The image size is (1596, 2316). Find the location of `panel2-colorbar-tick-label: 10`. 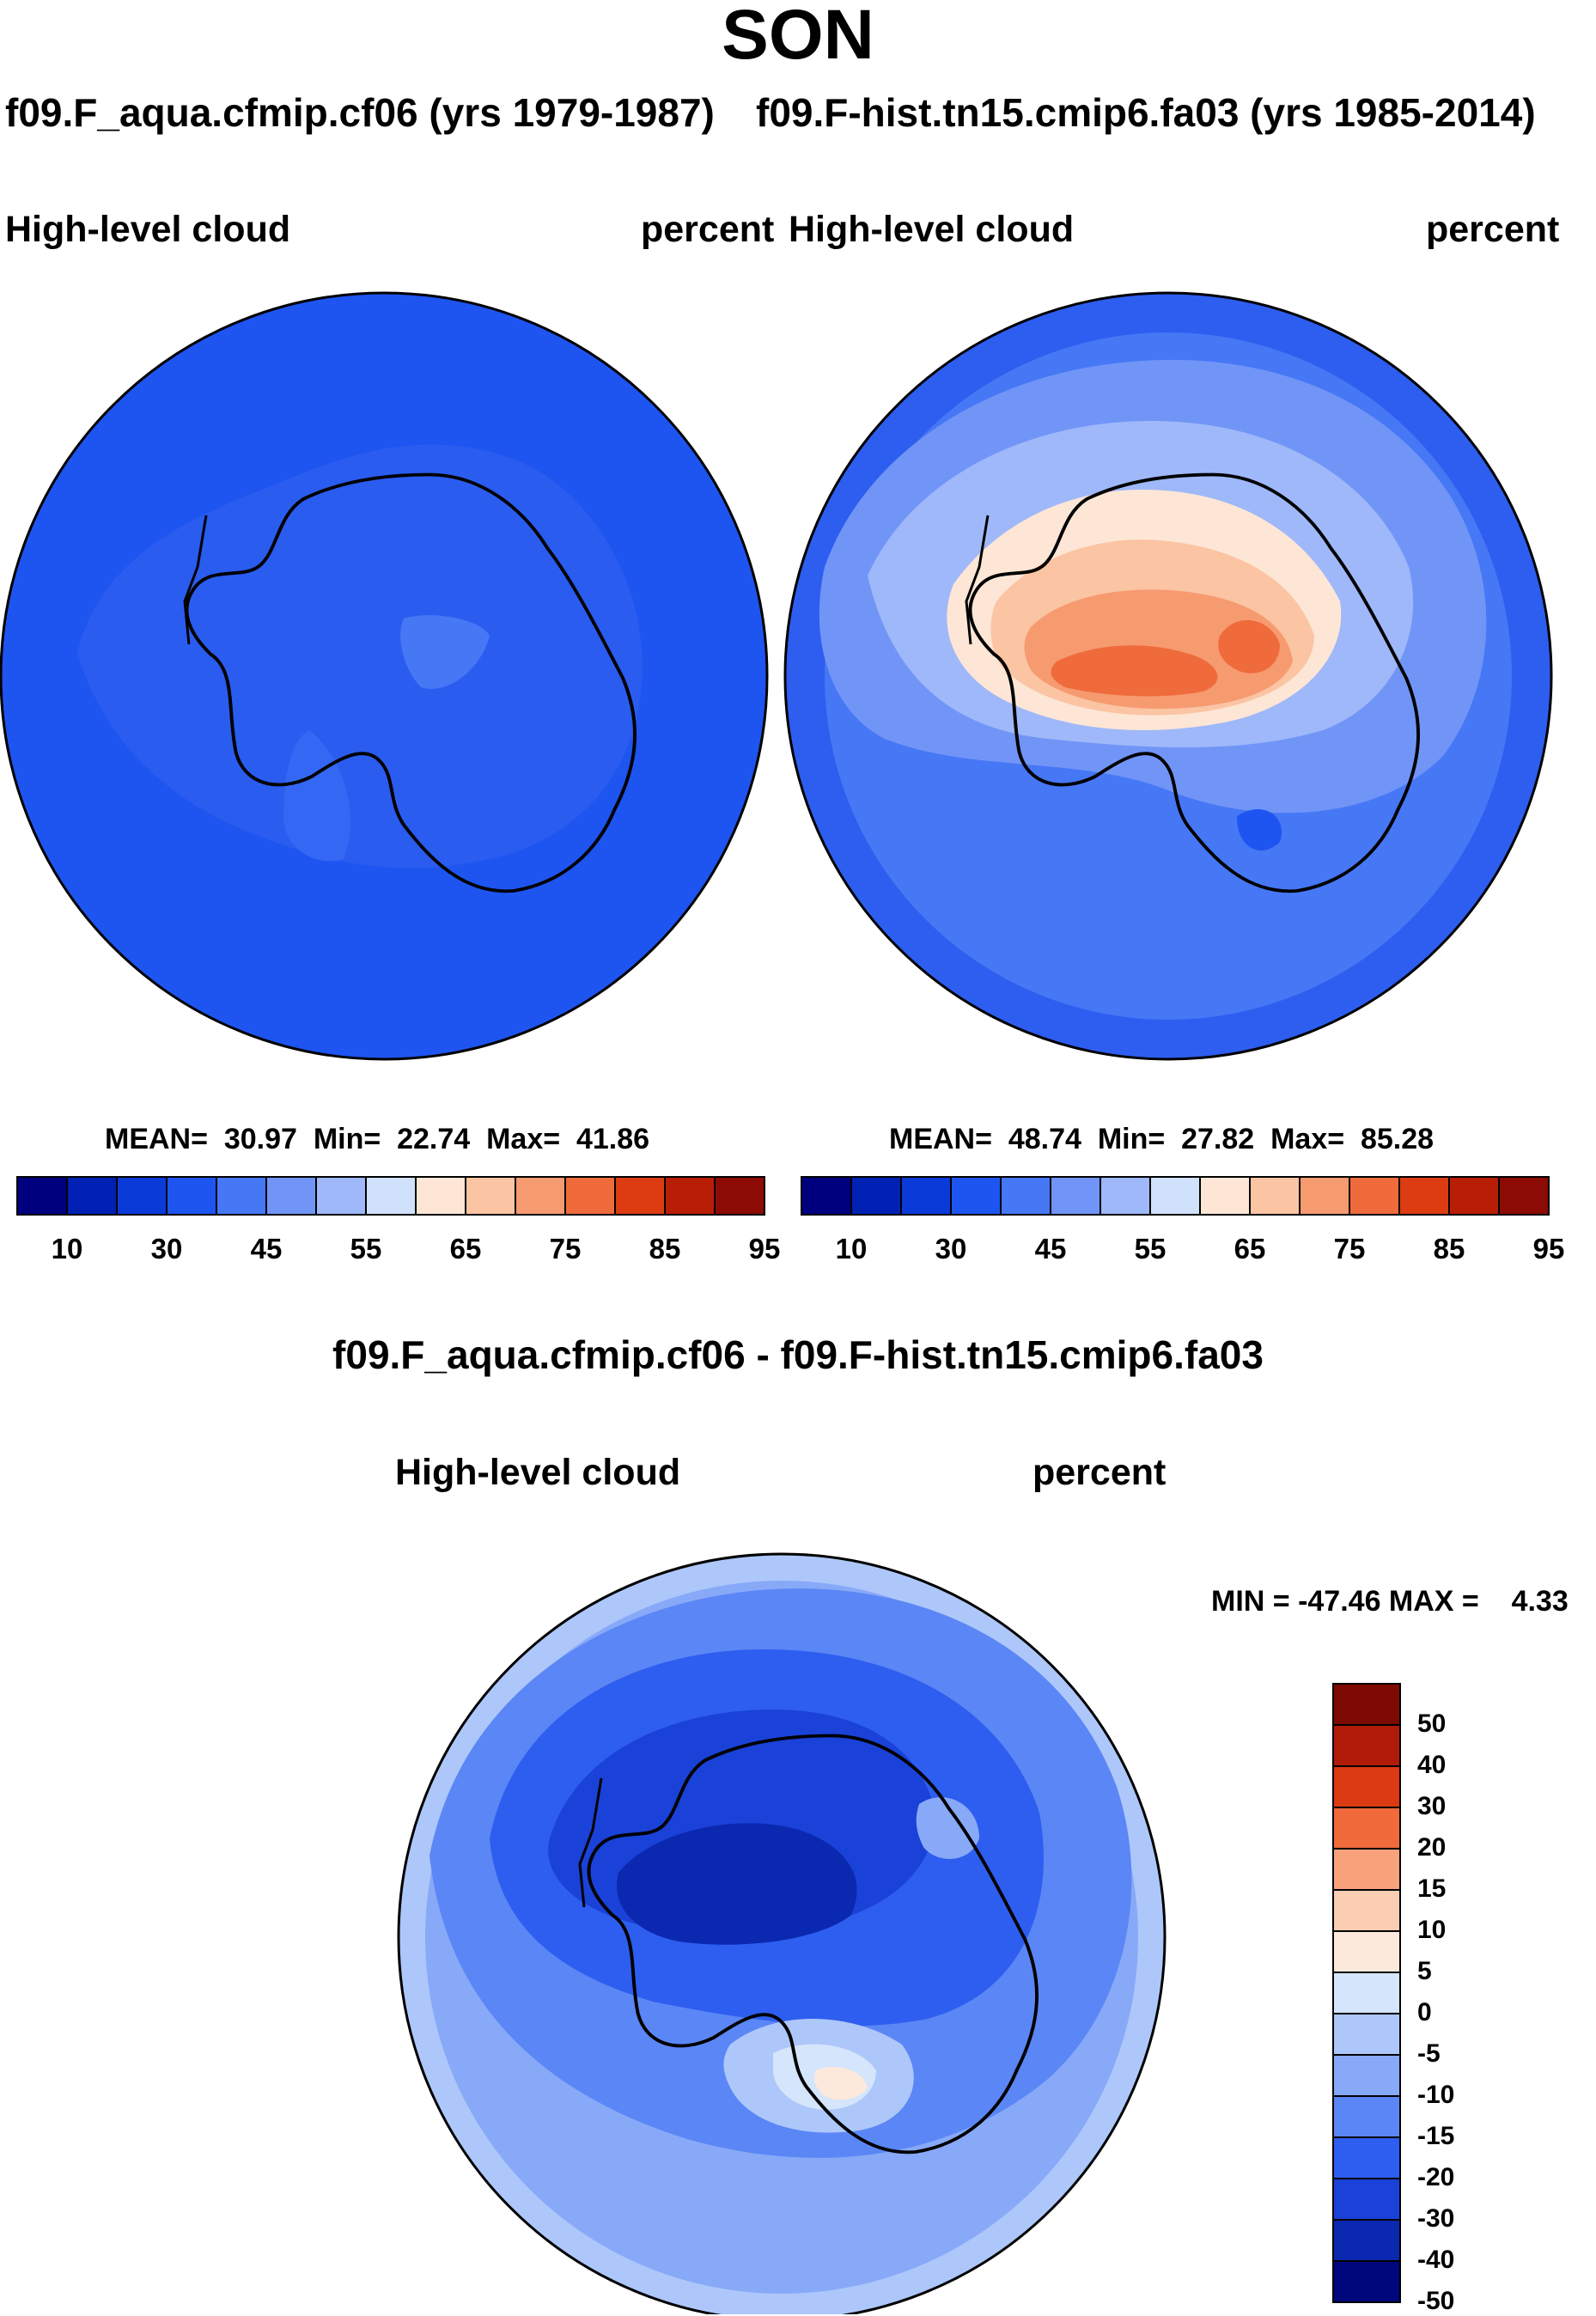

panel2-colorbar-tick-label: 10 is located at coordinates (851, 1249).